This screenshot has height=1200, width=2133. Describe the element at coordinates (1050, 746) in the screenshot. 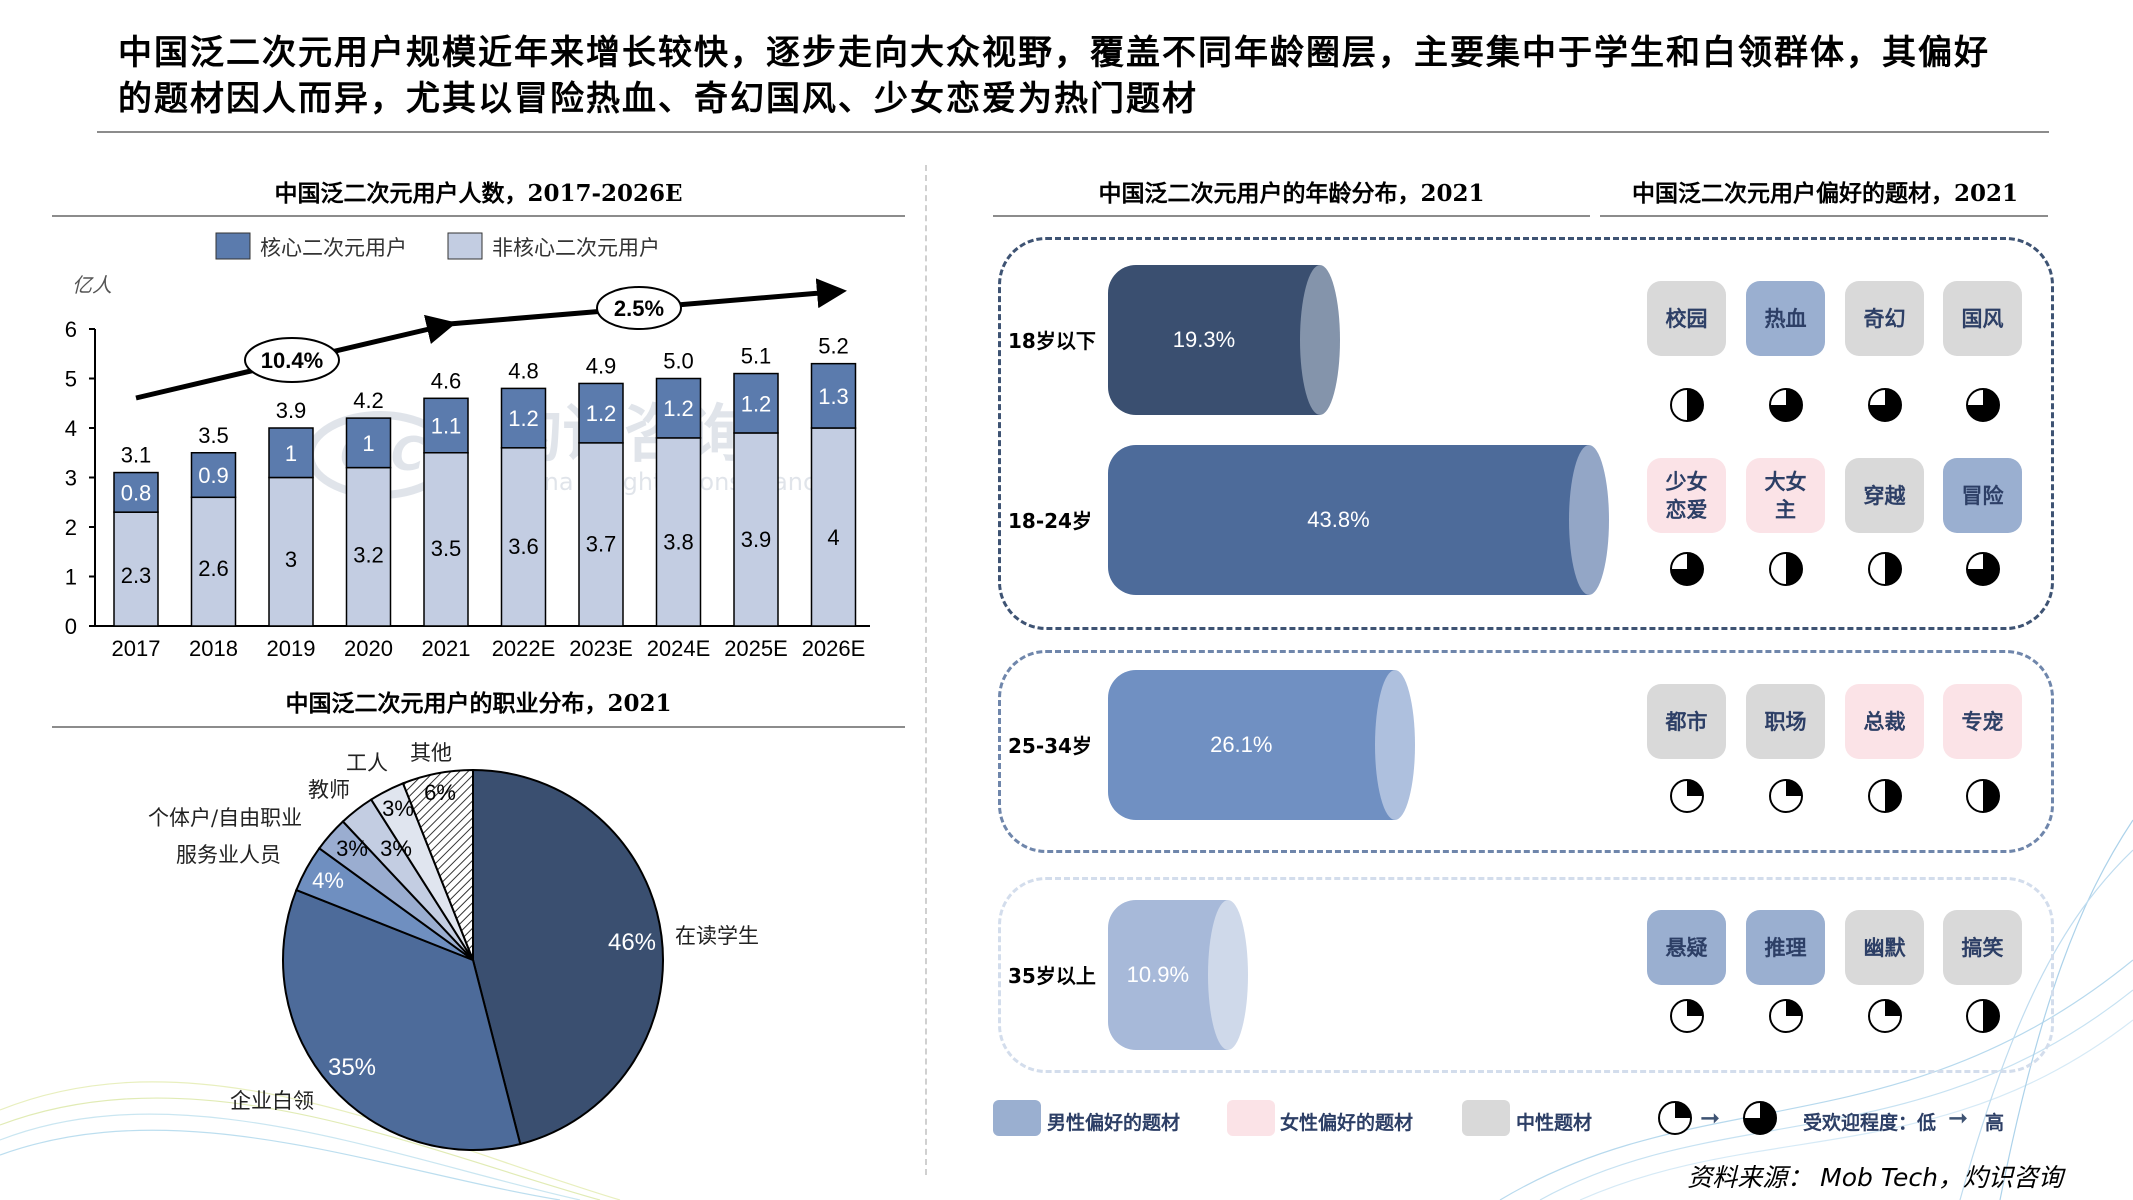

I see `age-group-label: 25-34岁` at that location.